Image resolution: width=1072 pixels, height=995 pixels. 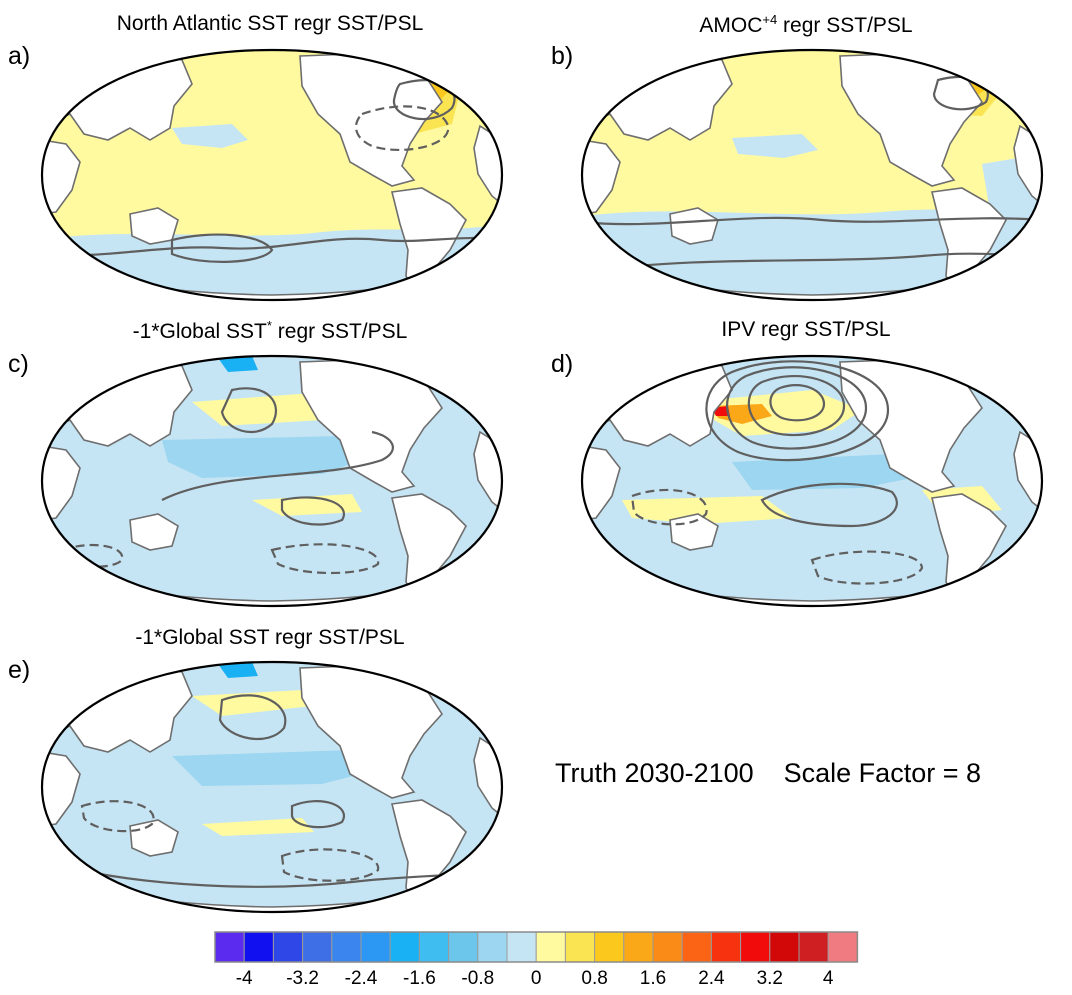 What do you see at coordinates (18, 364) in the screenshot?
I see `panel-label: c)` at bounding box center [18, 364].